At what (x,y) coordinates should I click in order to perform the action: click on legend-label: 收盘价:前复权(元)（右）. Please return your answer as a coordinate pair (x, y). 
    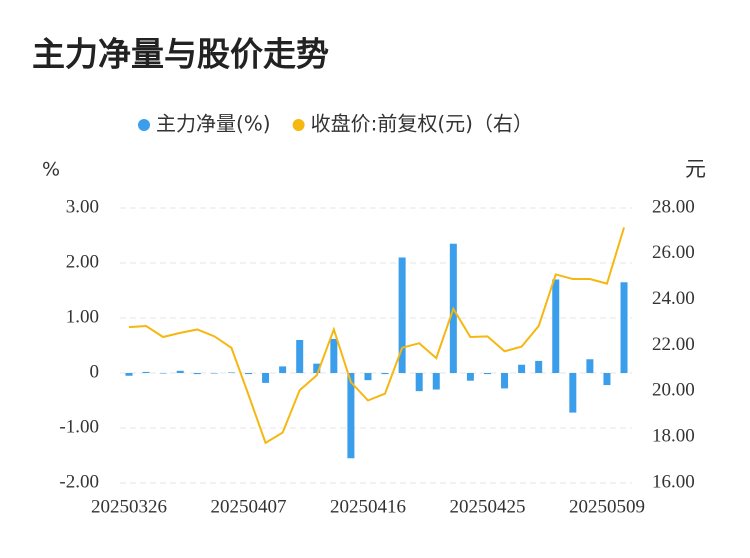
    Looking at the image, I should click on (422, 124).